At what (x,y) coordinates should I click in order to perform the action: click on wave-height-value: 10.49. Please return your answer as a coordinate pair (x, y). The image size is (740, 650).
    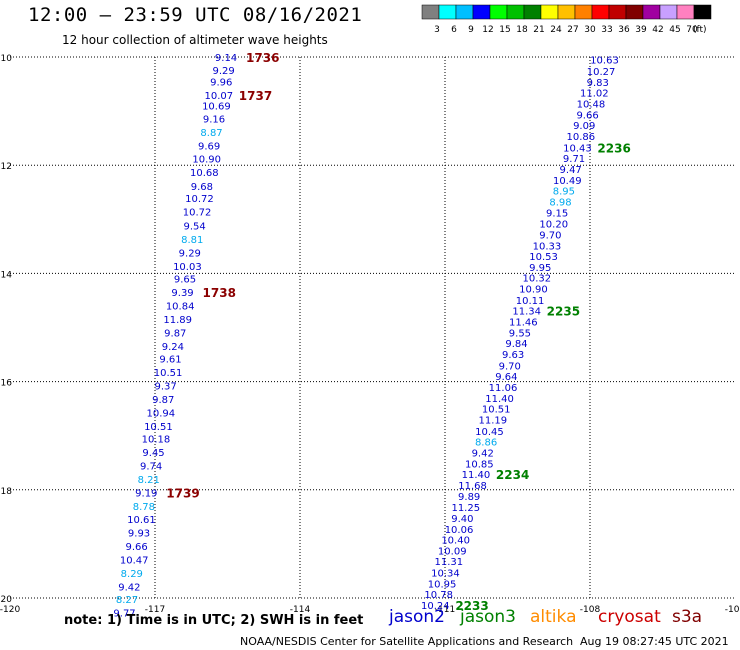
    Looking at the image, I should click on (567, 181).